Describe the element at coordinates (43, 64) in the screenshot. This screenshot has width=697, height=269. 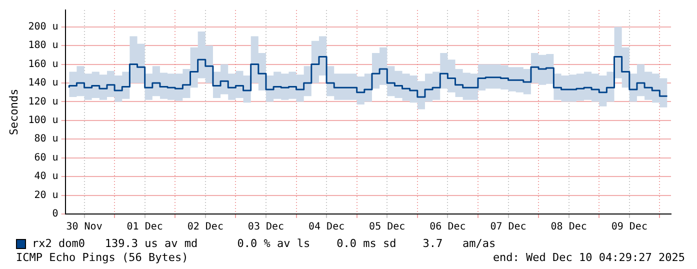
I see `y-tick-label: 160 u` at that location.